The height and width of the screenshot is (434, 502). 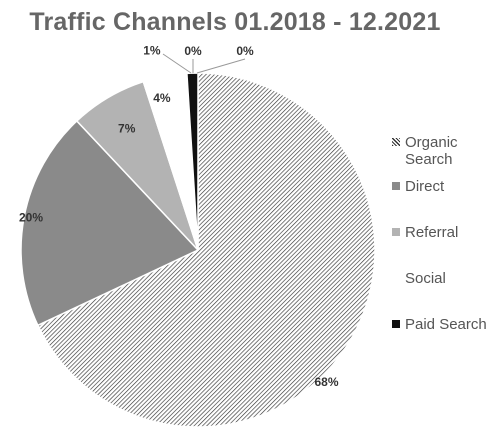 I want to click on legend-item-social: Social, so click(x=446, y=278).